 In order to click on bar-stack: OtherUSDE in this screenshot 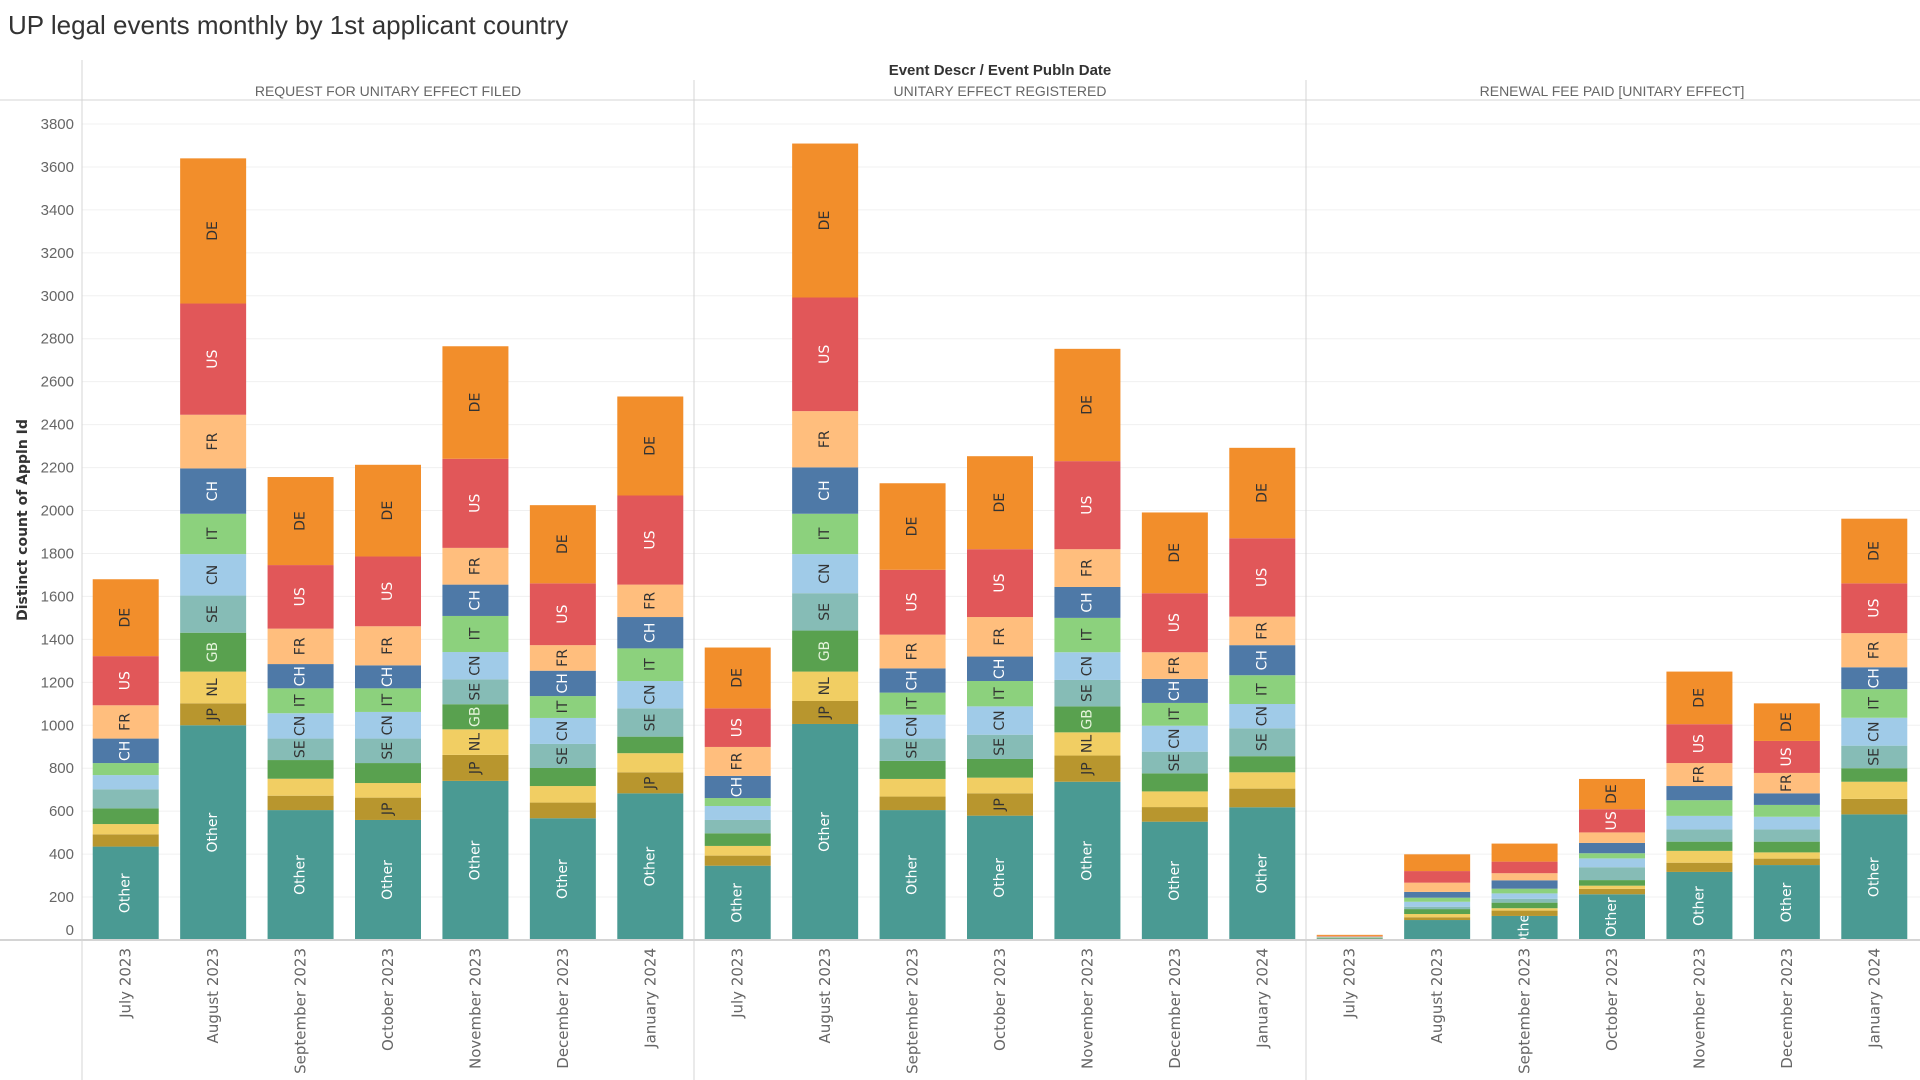, I will do `click(1612, 859)`.